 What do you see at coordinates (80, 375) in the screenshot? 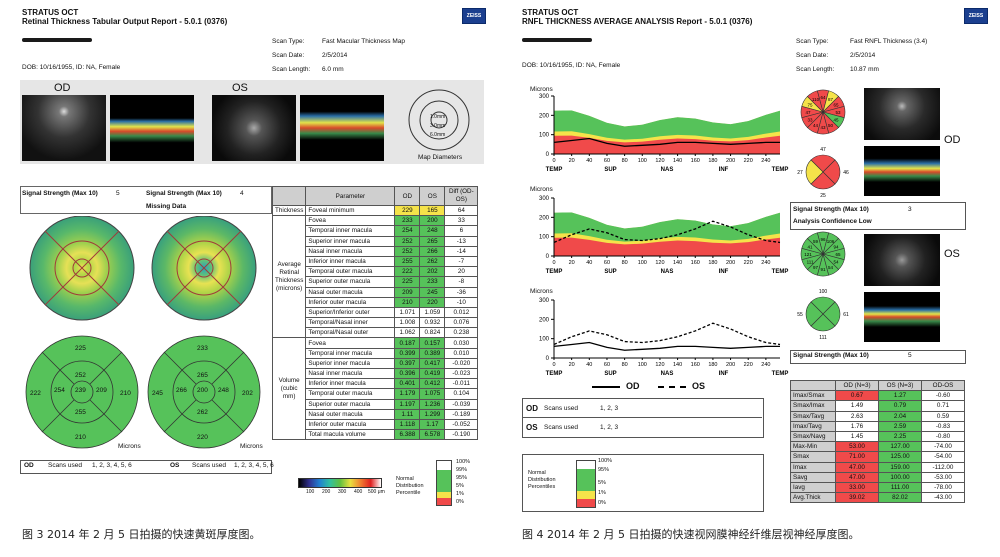
I see `od-inner-superior: 252` at bounding box center [80, 375].